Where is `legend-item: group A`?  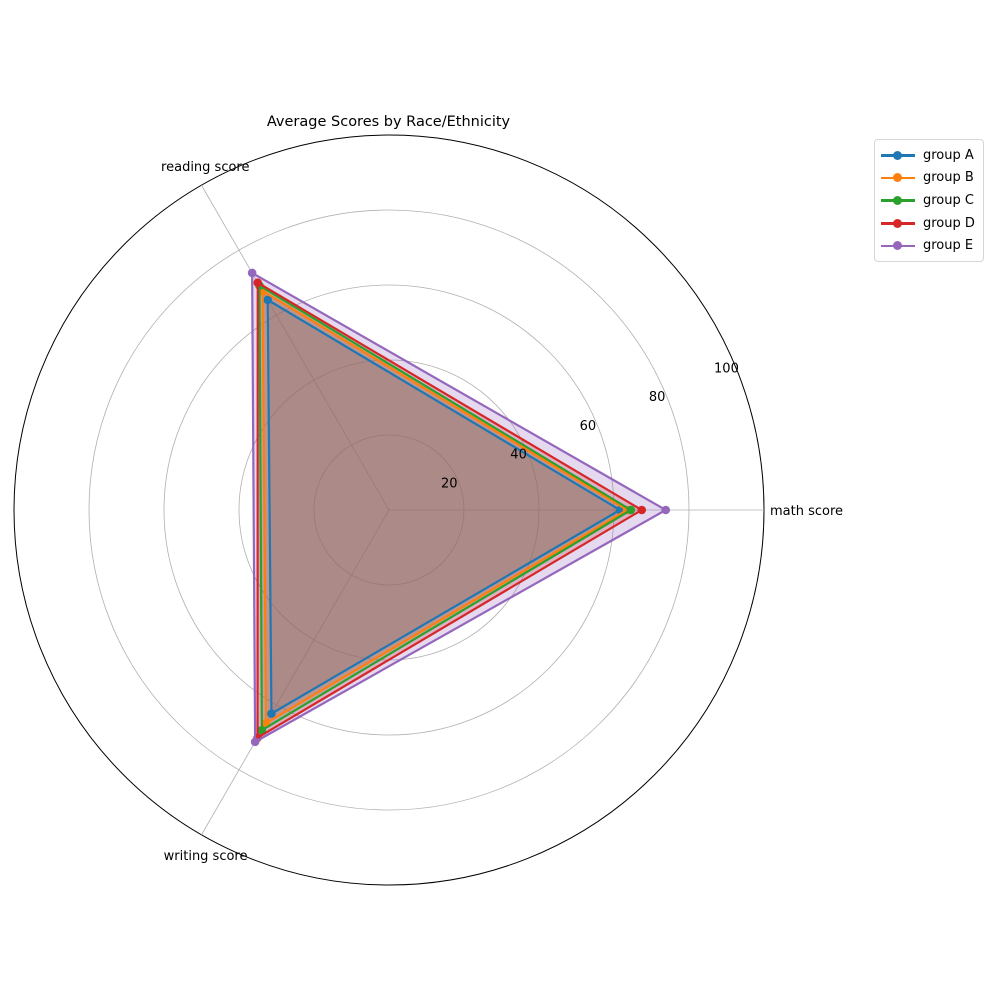 legend-item: group A is located at coordinates (929, 155).